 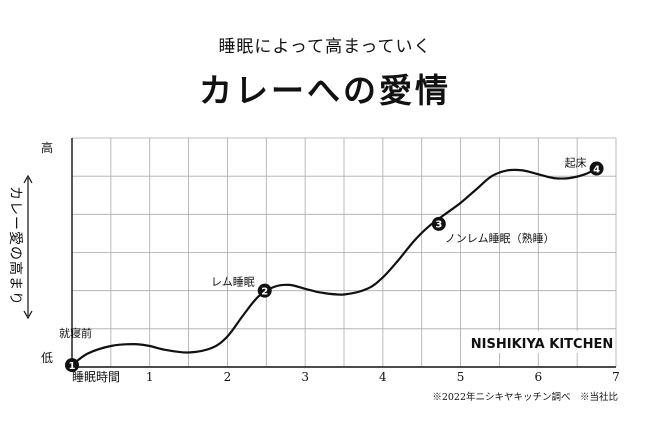 I want to click on x-axis-label: 睡眠時間, so click(x=96, y=377).